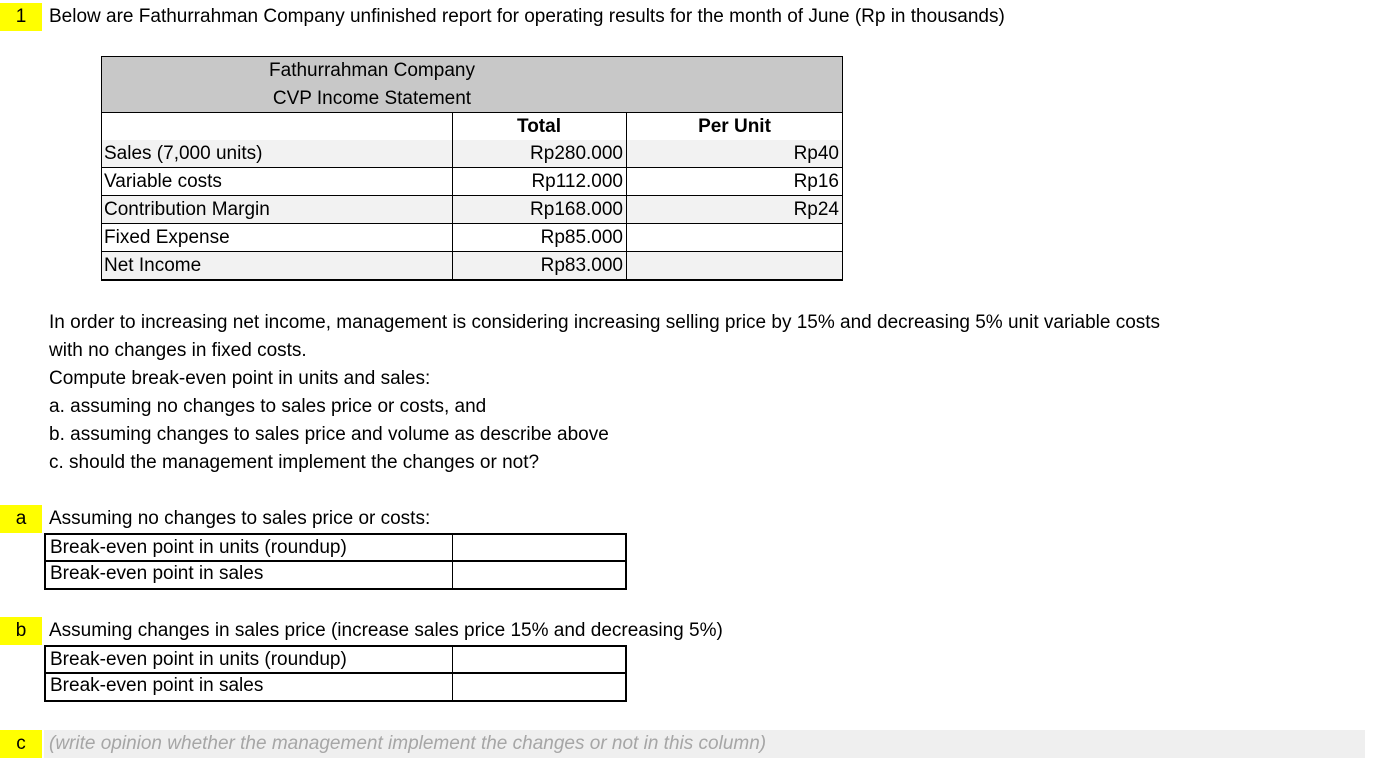  I want to click on col-header: Per Unit, so click(734, 126).